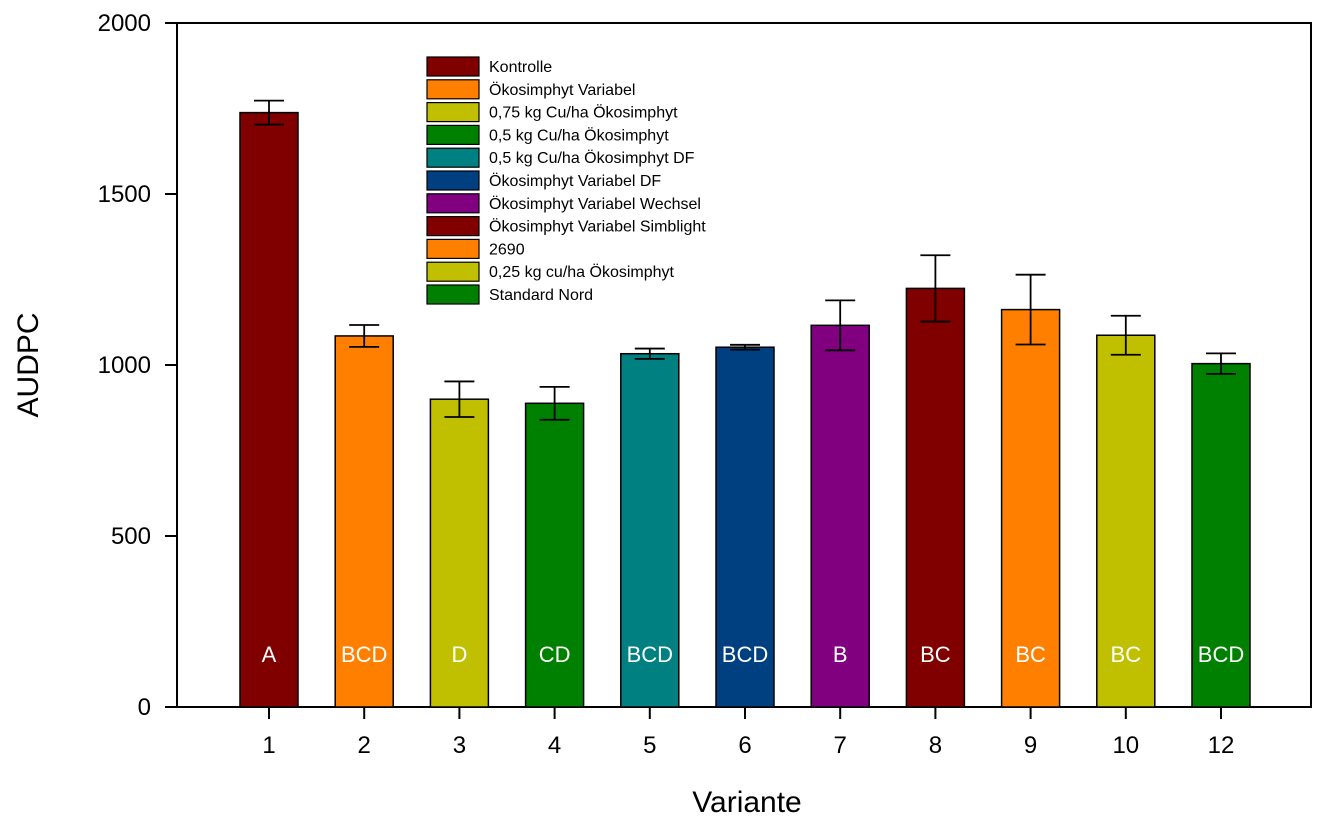  I want to click on legend-item: 0,5 kg Cu/ha Ökosimphyt, so click(547, 135).